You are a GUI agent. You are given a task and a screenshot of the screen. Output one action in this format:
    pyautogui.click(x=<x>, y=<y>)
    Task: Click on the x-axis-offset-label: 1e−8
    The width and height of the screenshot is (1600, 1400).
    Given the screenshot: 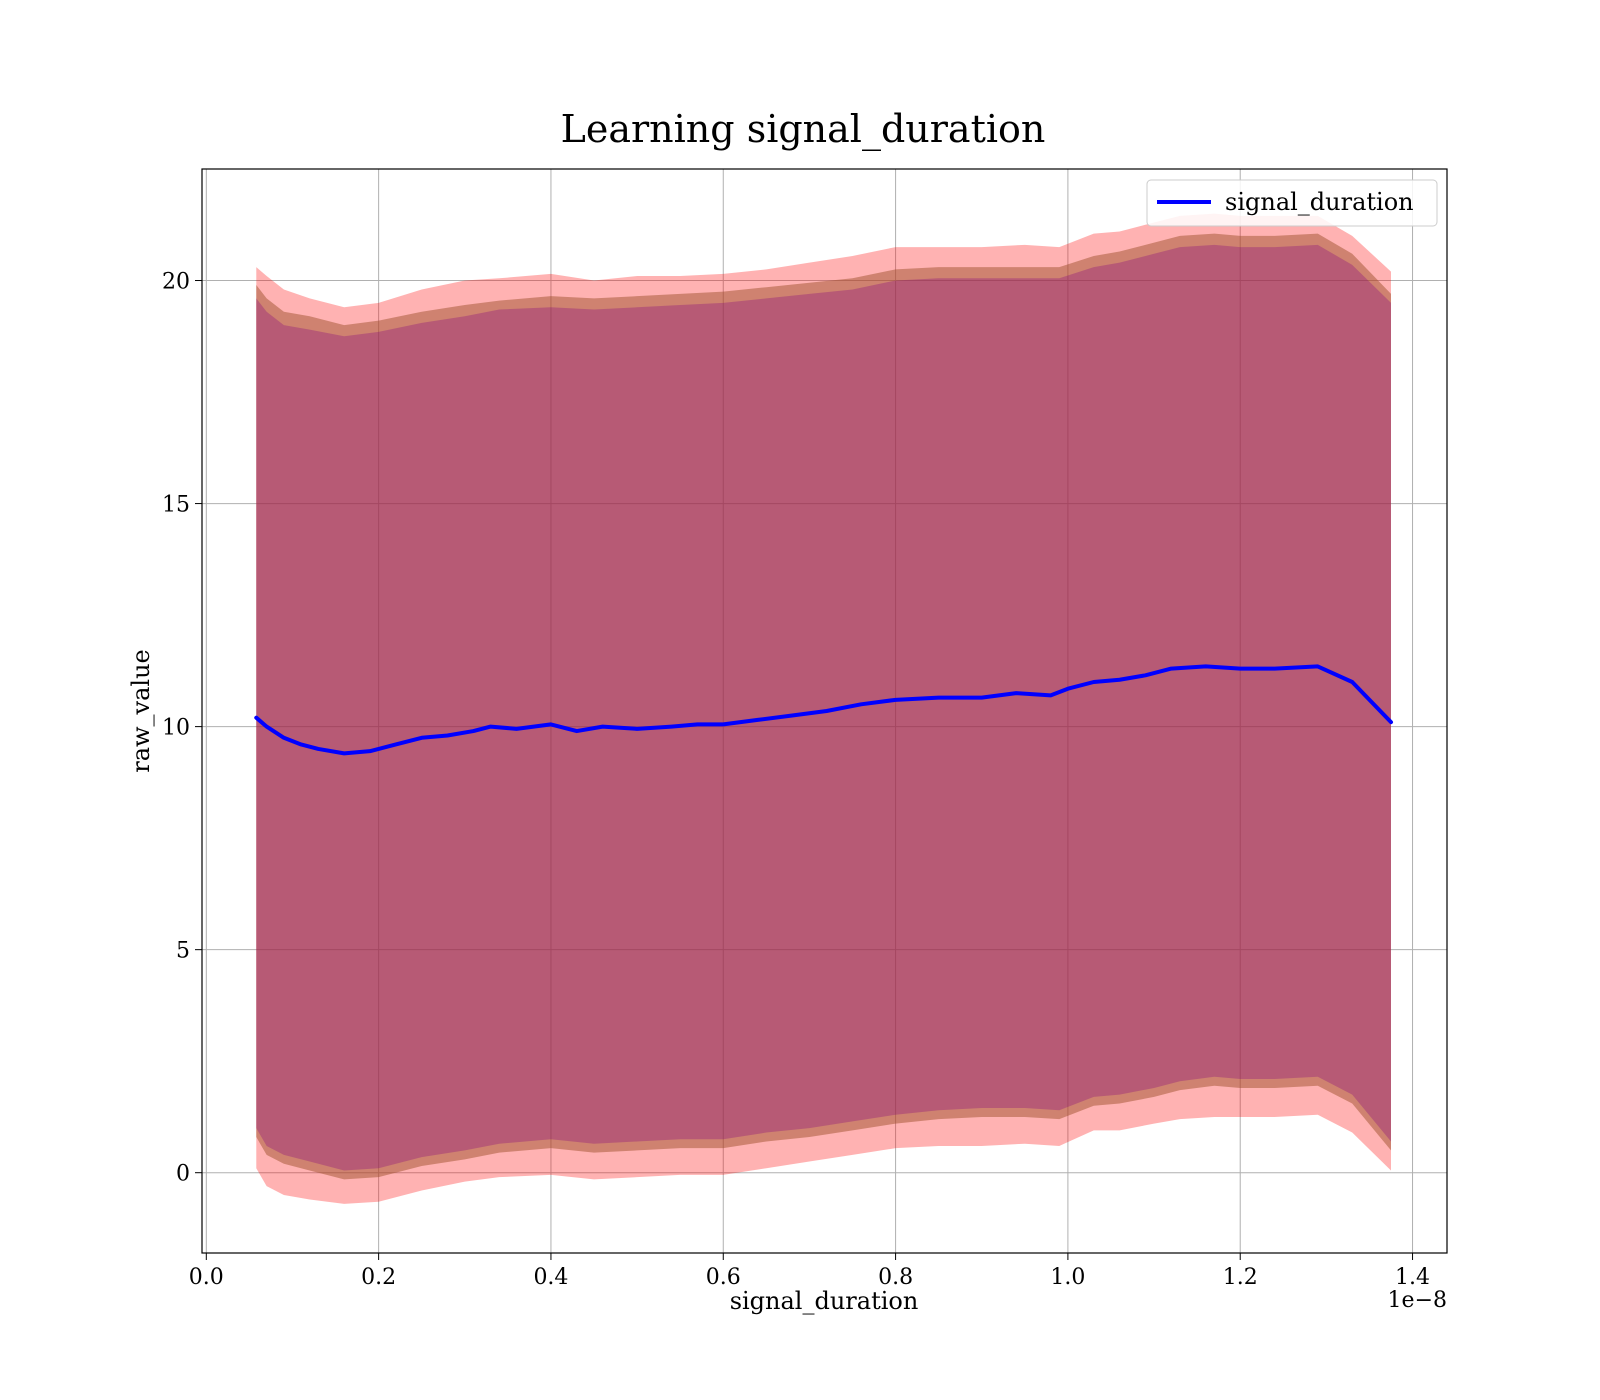 What is the action you would take?
    pyautogui.click(x=1417, y=1300)
    